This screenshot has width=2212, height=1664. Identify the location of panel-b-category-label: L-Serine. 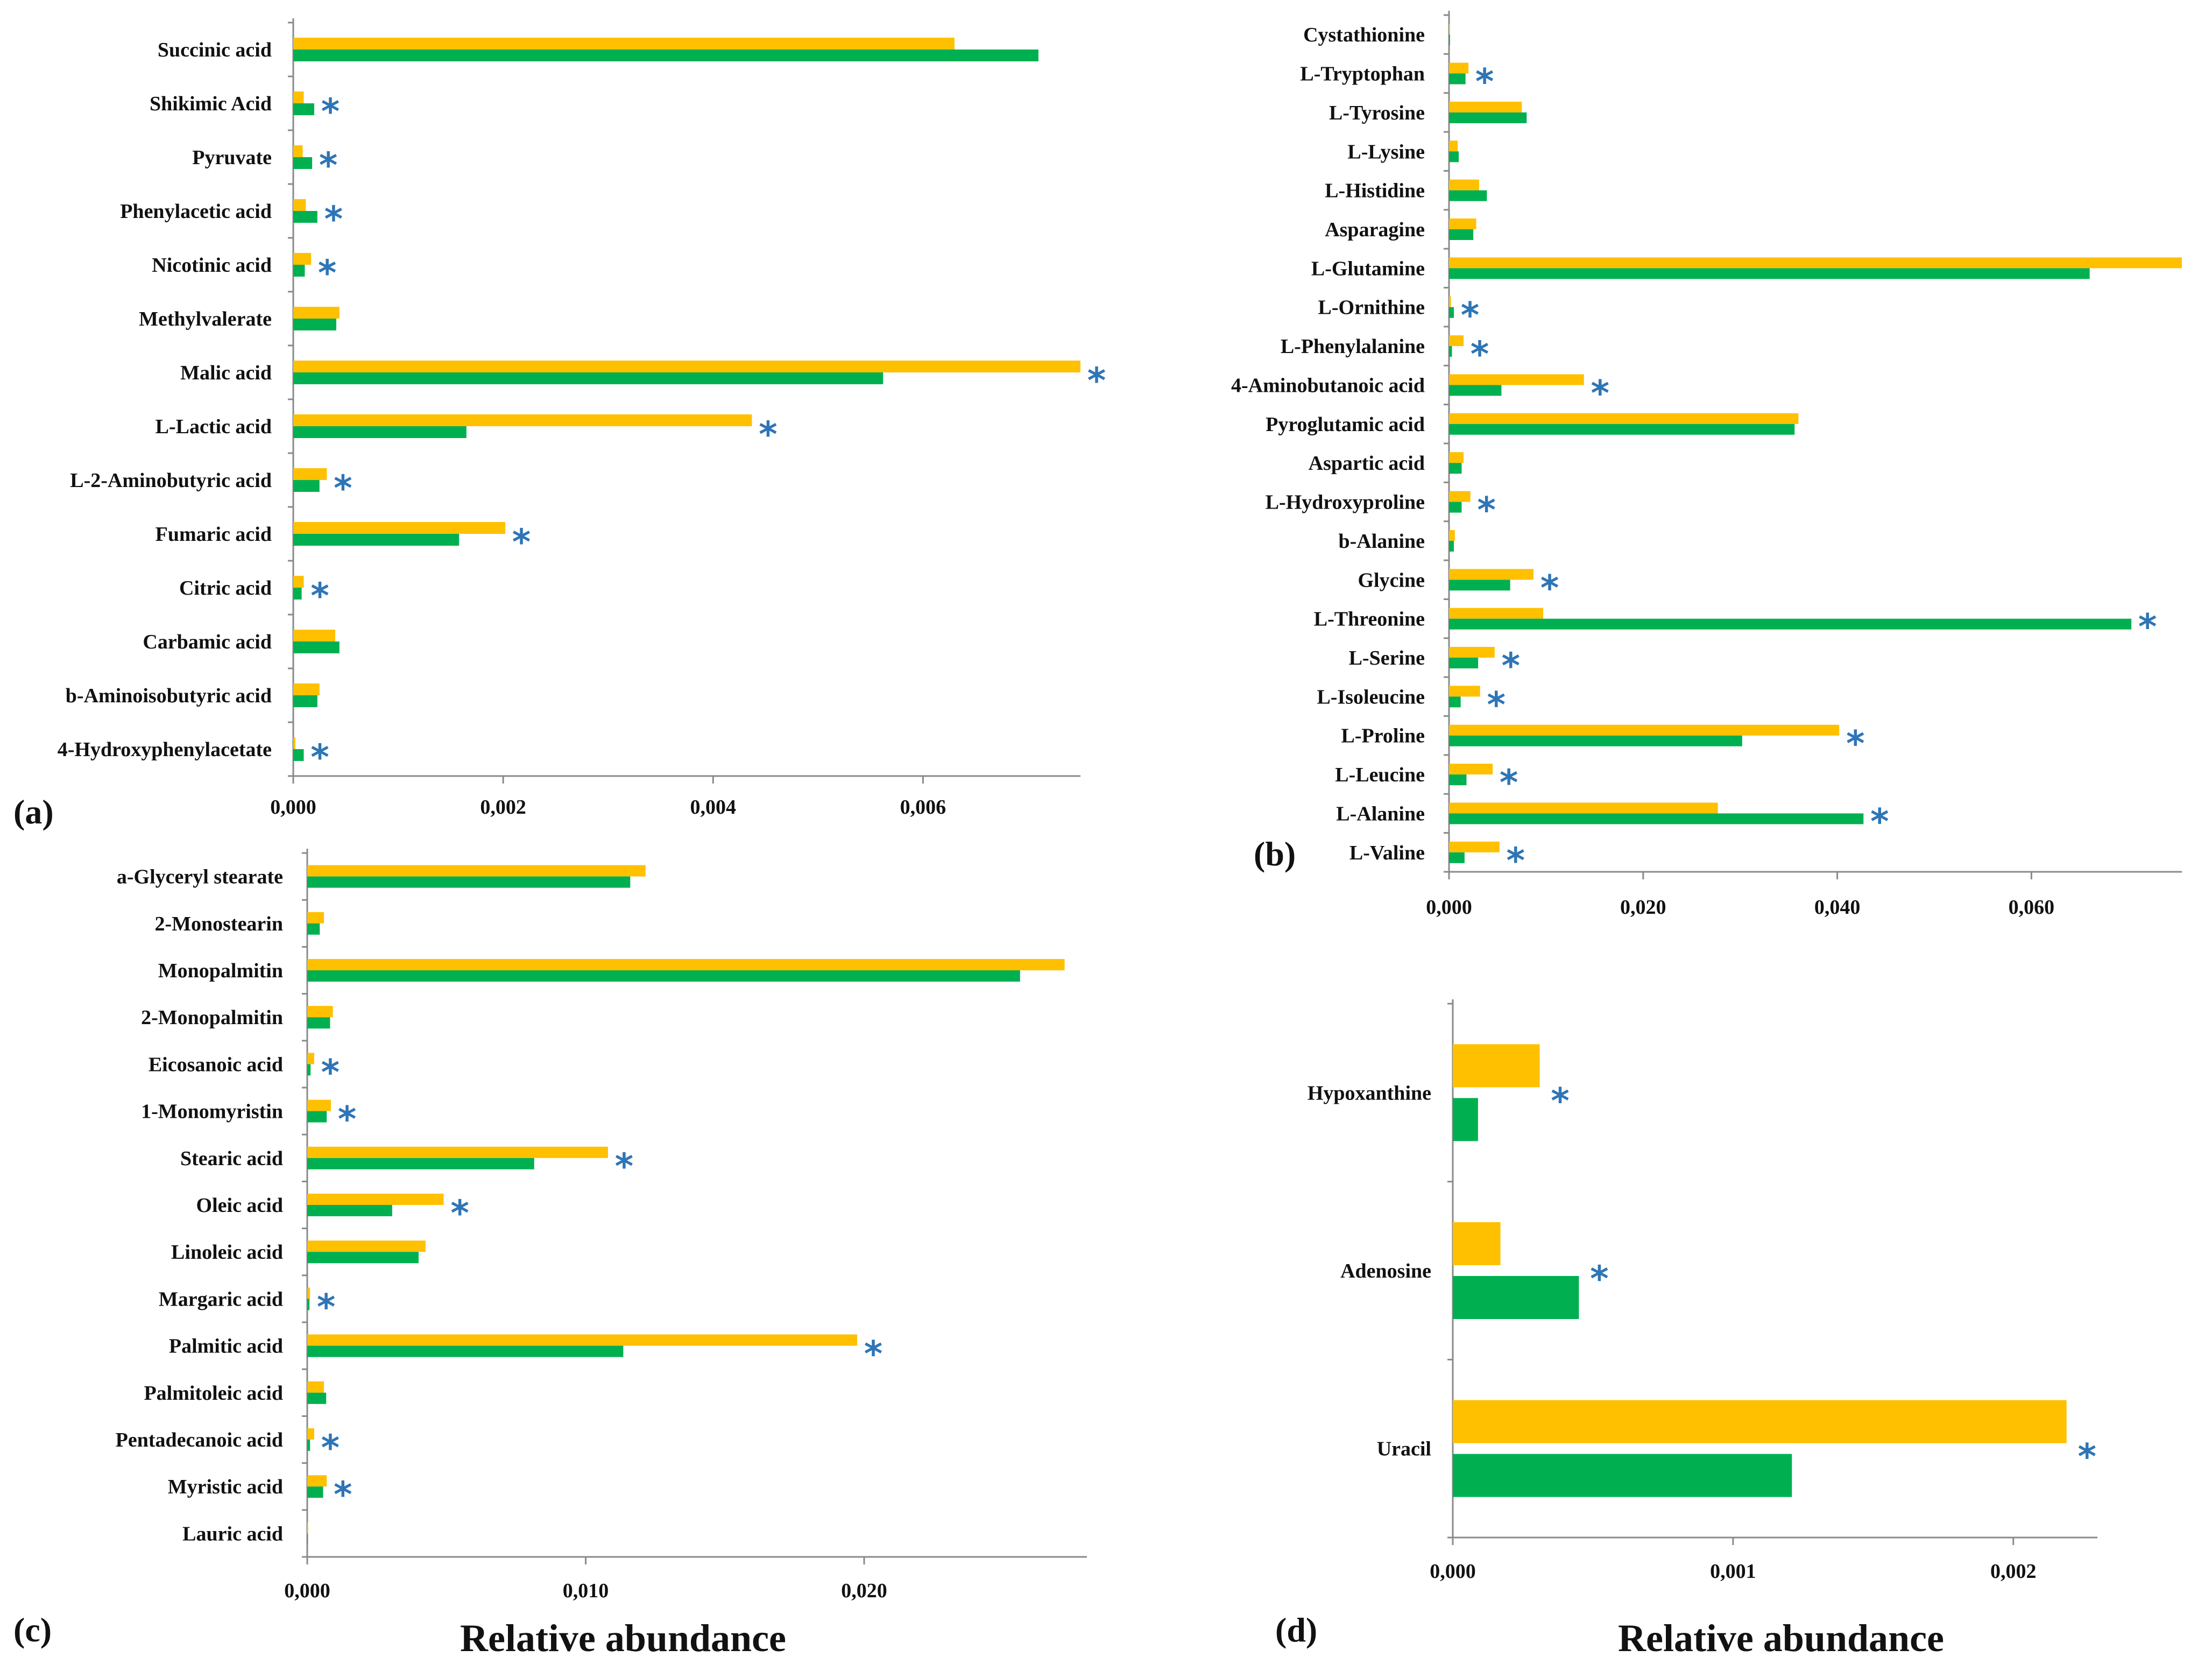
(1387, 658).